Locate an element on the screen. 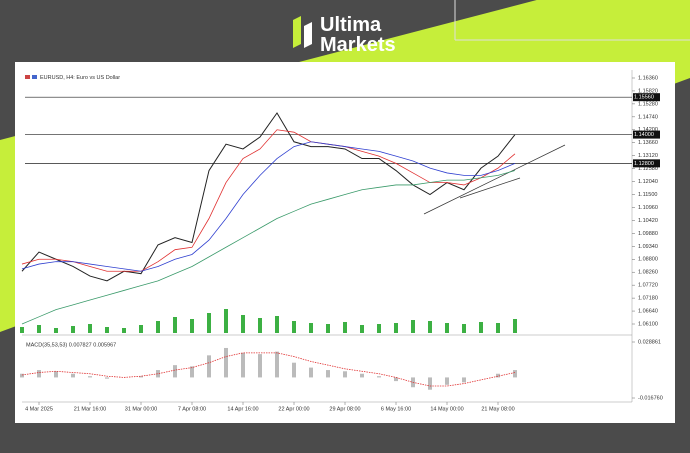 The image size is (690, 453). y-tick-label: 1.16360 is located at coordinates (648, 78).